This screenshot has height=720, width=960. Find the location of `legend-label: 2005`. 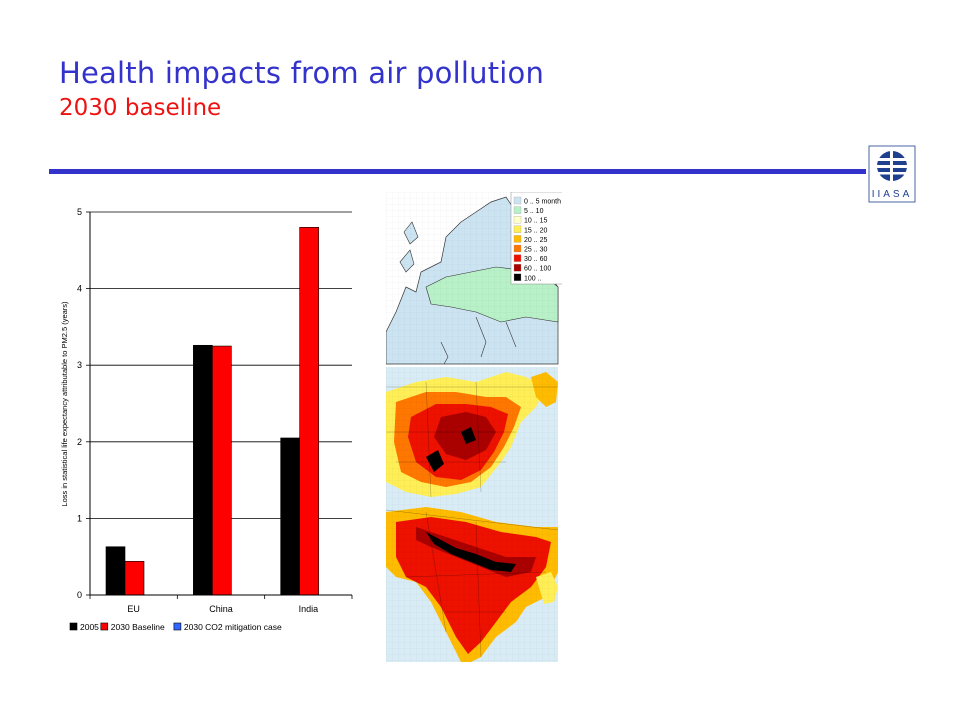

legend-label: 2005 is located at coordinates (89, 627).